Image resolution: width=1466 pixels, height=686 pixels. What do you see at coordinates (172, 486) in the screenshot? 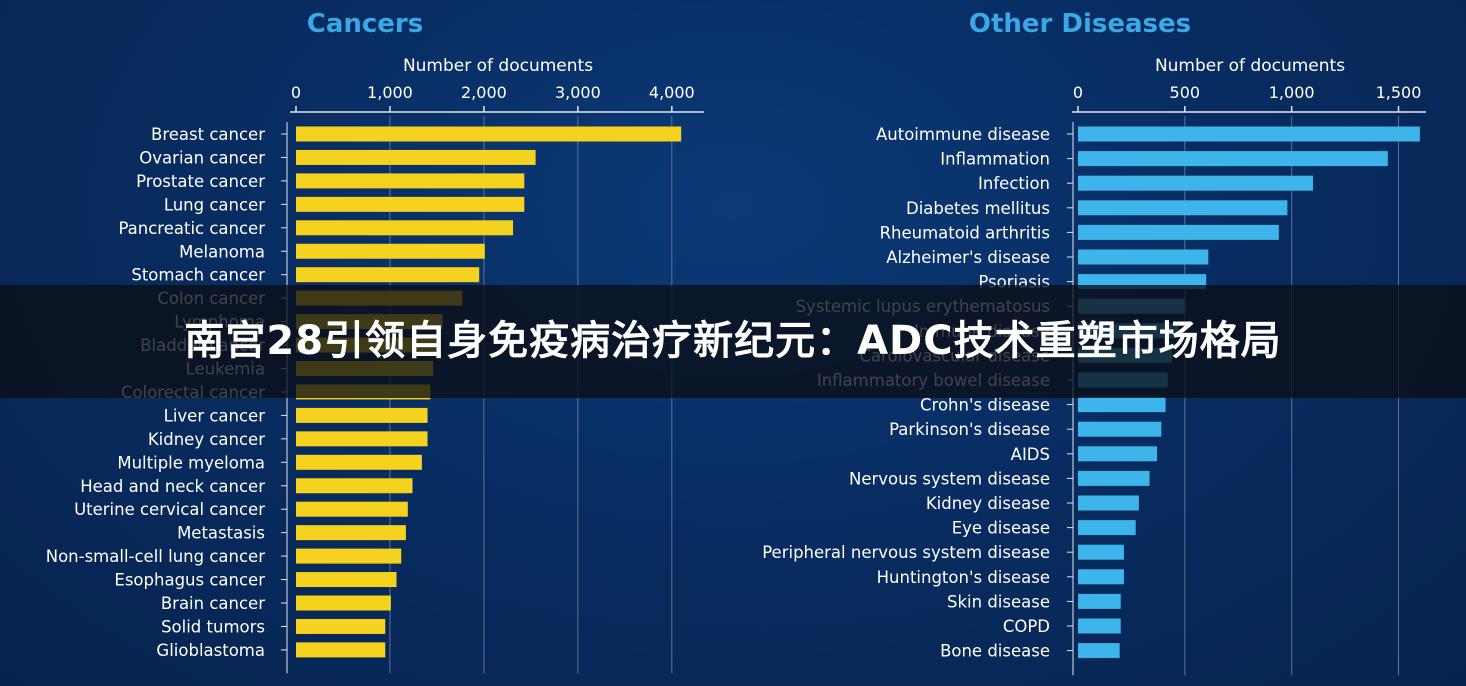
I see `cancers-category-label: Head and neck cancer` at bounding box center [172, 486].